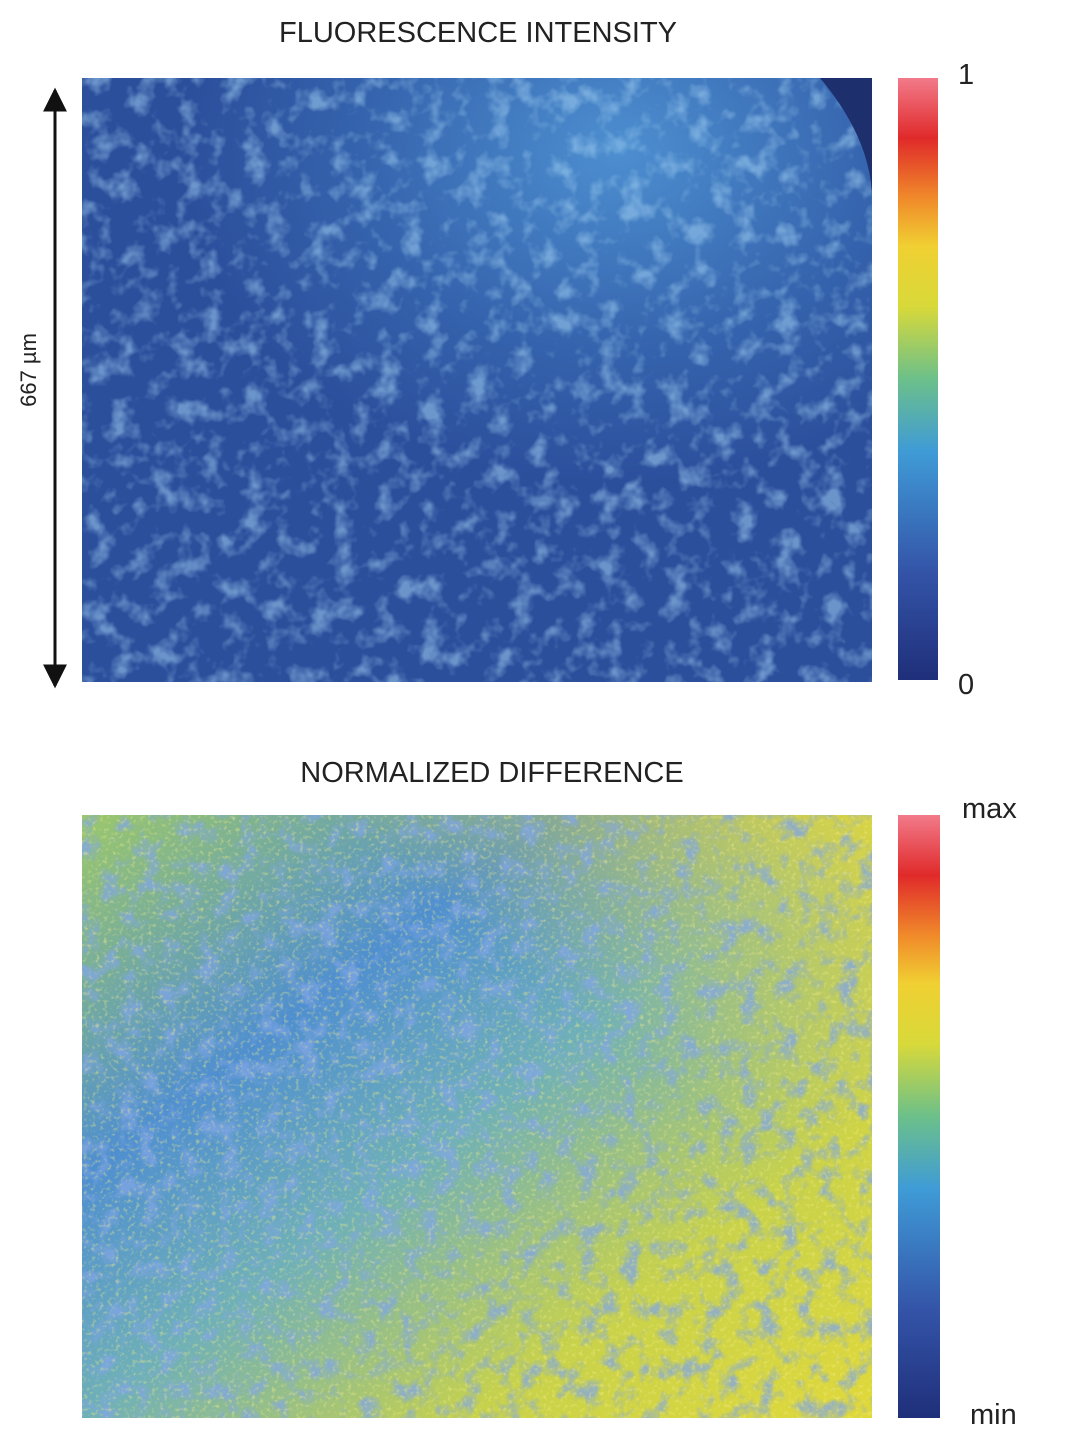 Image resolution: width=1066 pixels, height=1431 pixels. What do you see at coordinates (993, 1412) in the screenshot?
I see `colorbar-min-label: min` at bounding box center [993, 1412].